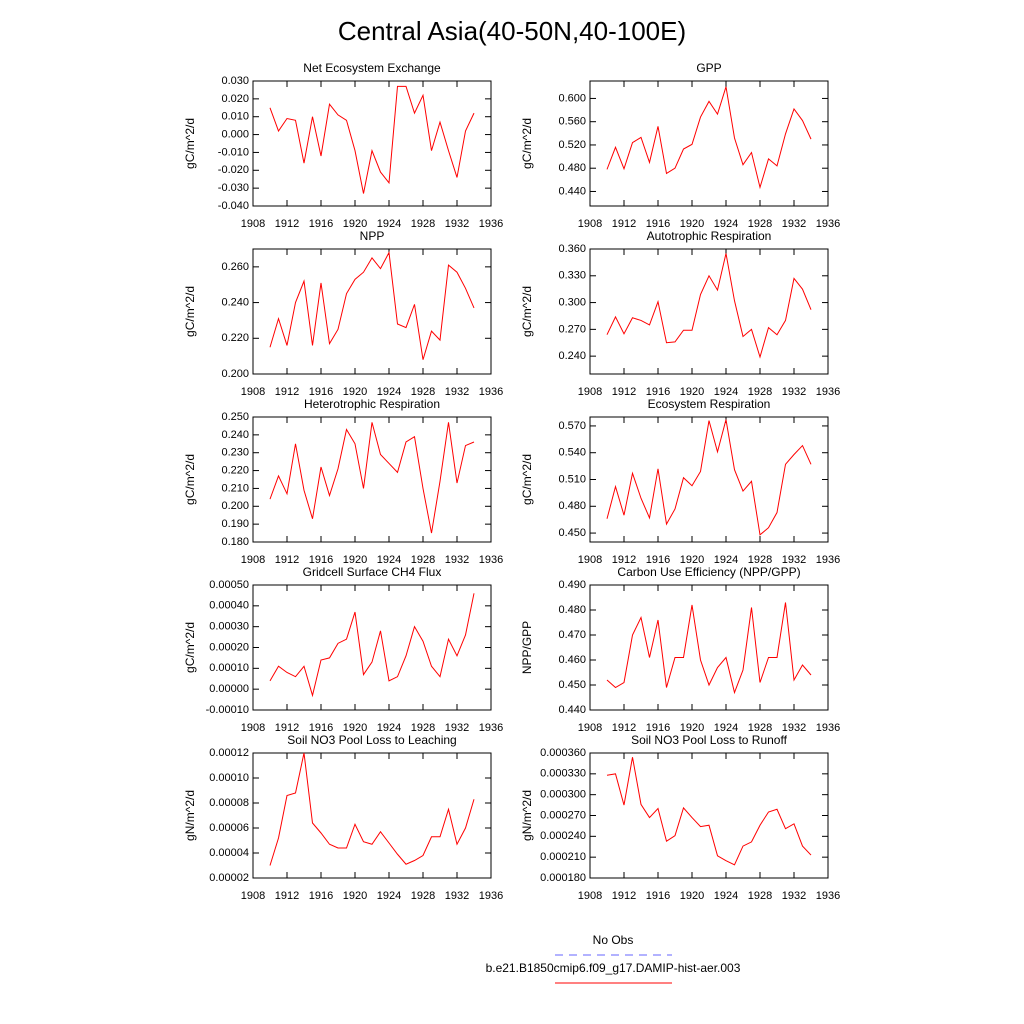 This screenshot has width=1024, height=1024. What do you see at coordinates (613, 940) in the screenshot?
I see `legend-label: No Obs` at bounding box center [613, 940].